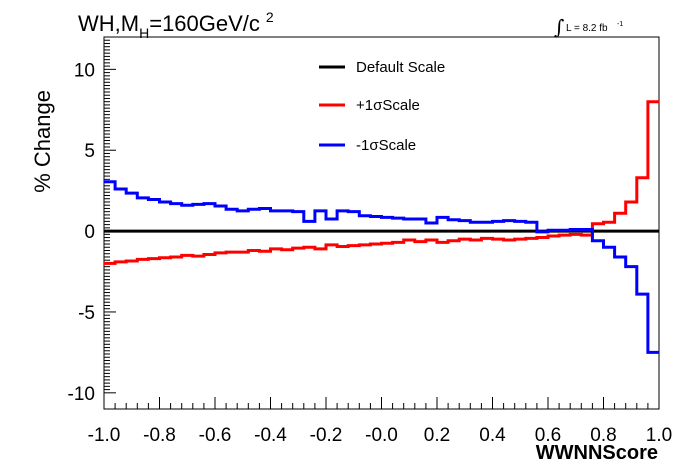 The width and height of the screenshot is (696, 472). Describe the element at coordinates (104, 435) in the screenshot. I see `x-tick-label: -1.0` at that location.